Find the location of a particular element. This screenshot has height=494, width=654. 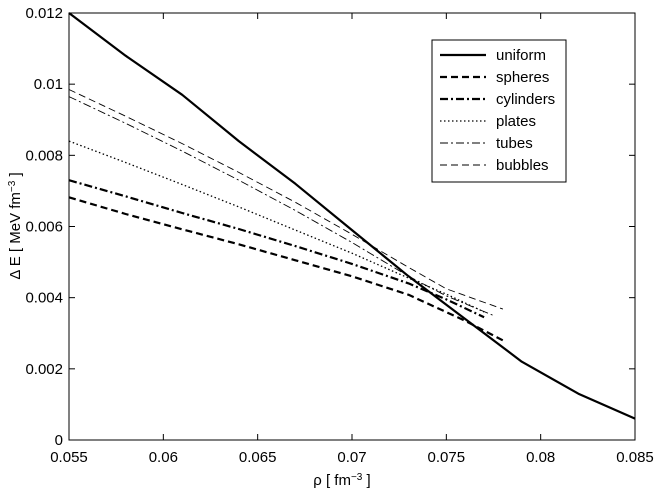

y-axis-label: Δ E [ MeV fm−3 ] is located at coordinates (16, 225).